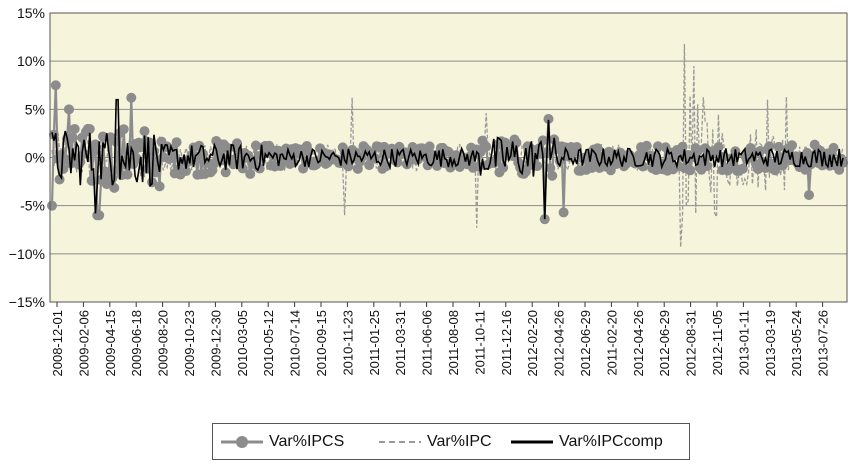  I want to click on x-tick-label: 2009-02-06, so click(83, 343).